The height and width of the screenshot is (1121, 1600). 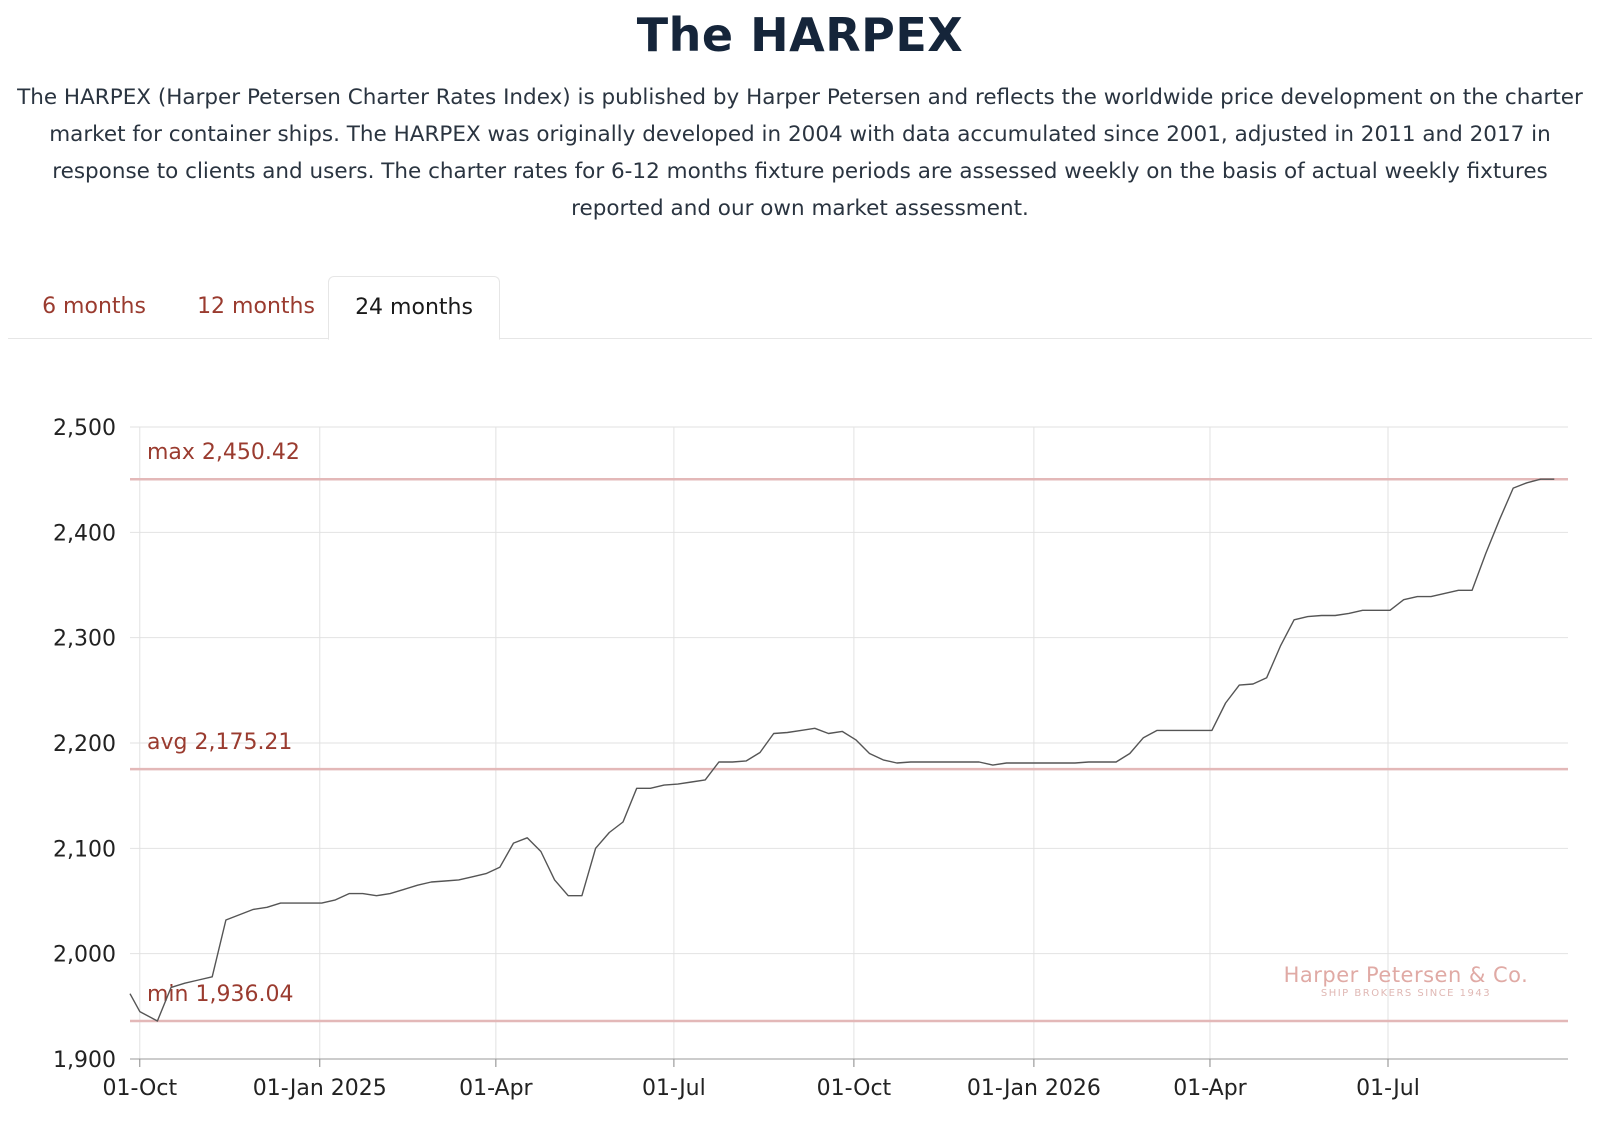 I want to click on tab-12-months: 12 months, so click(x=256, y=306).